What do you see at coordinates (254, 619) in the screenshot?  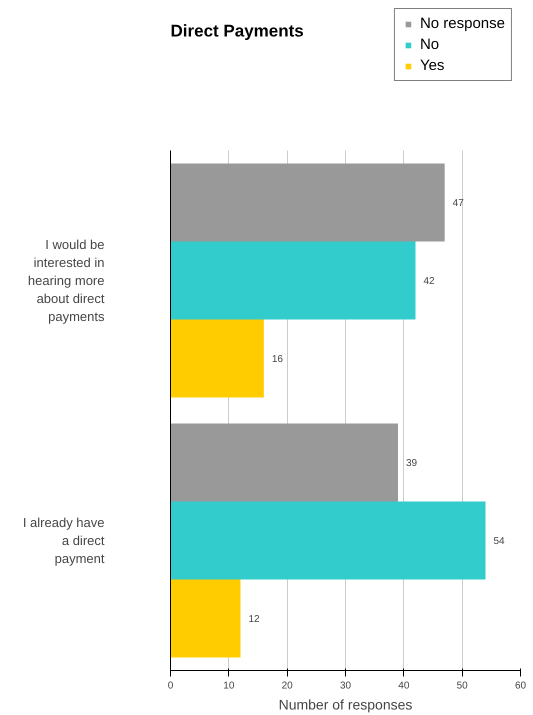 I see `data-label: 12` at bounding box center [254, 619].